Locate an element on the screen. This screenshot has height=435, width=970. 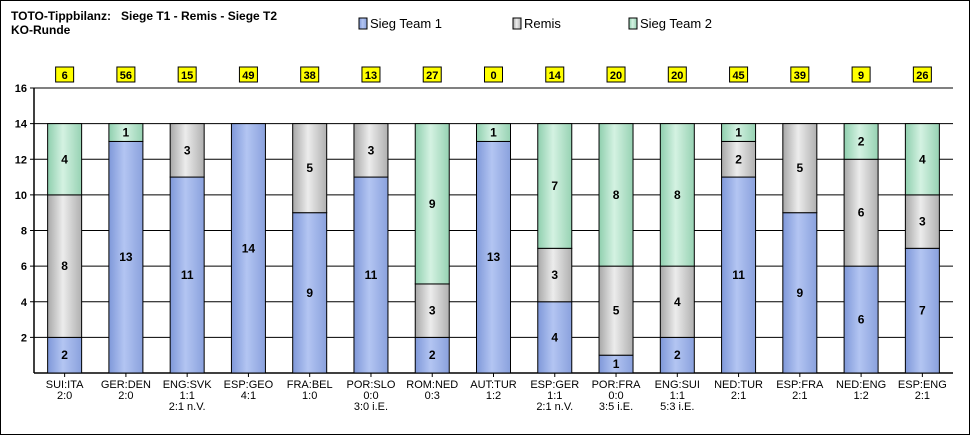
points-value: 56 is located at coordinates (126, 76).